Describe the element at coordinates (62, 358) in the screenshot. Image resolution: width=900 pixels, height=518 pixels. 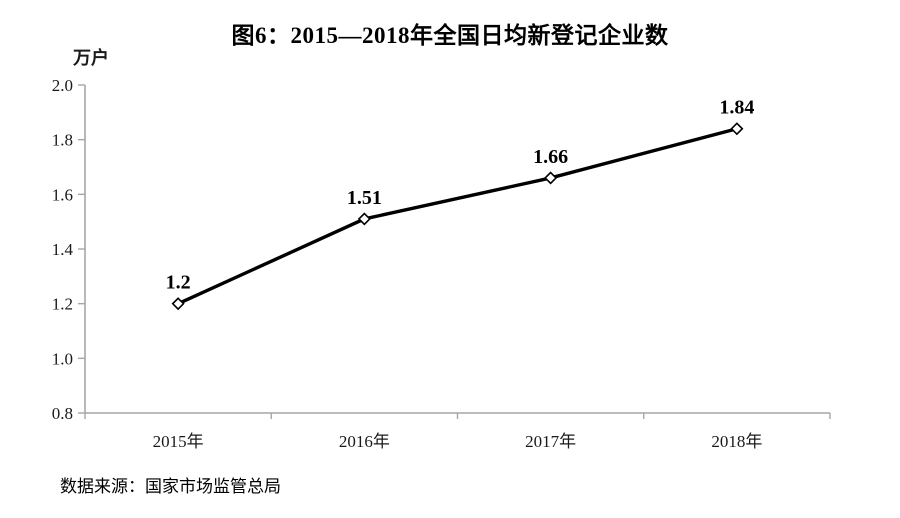
I see `y-tick-label: 1.0` at that location.